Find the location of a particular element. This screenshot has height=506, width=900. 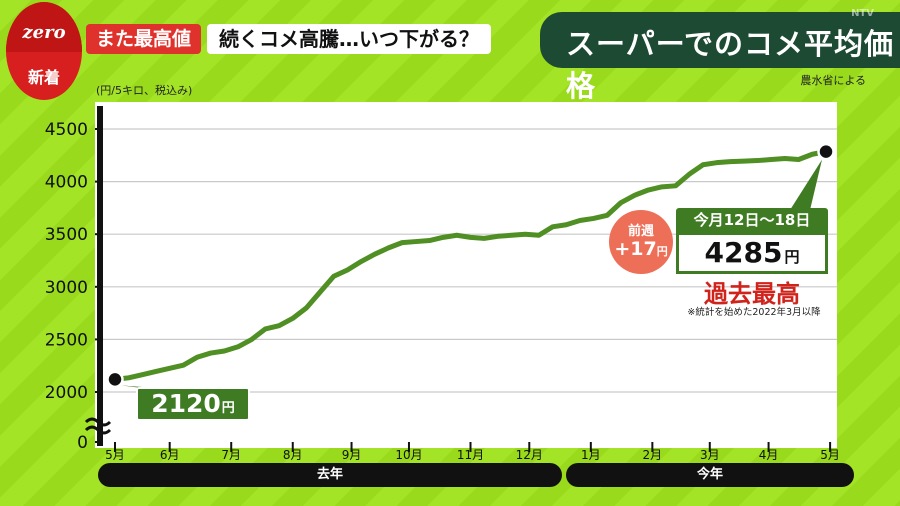

program-logo: zero 新着 is located at coordinates (44, 51).